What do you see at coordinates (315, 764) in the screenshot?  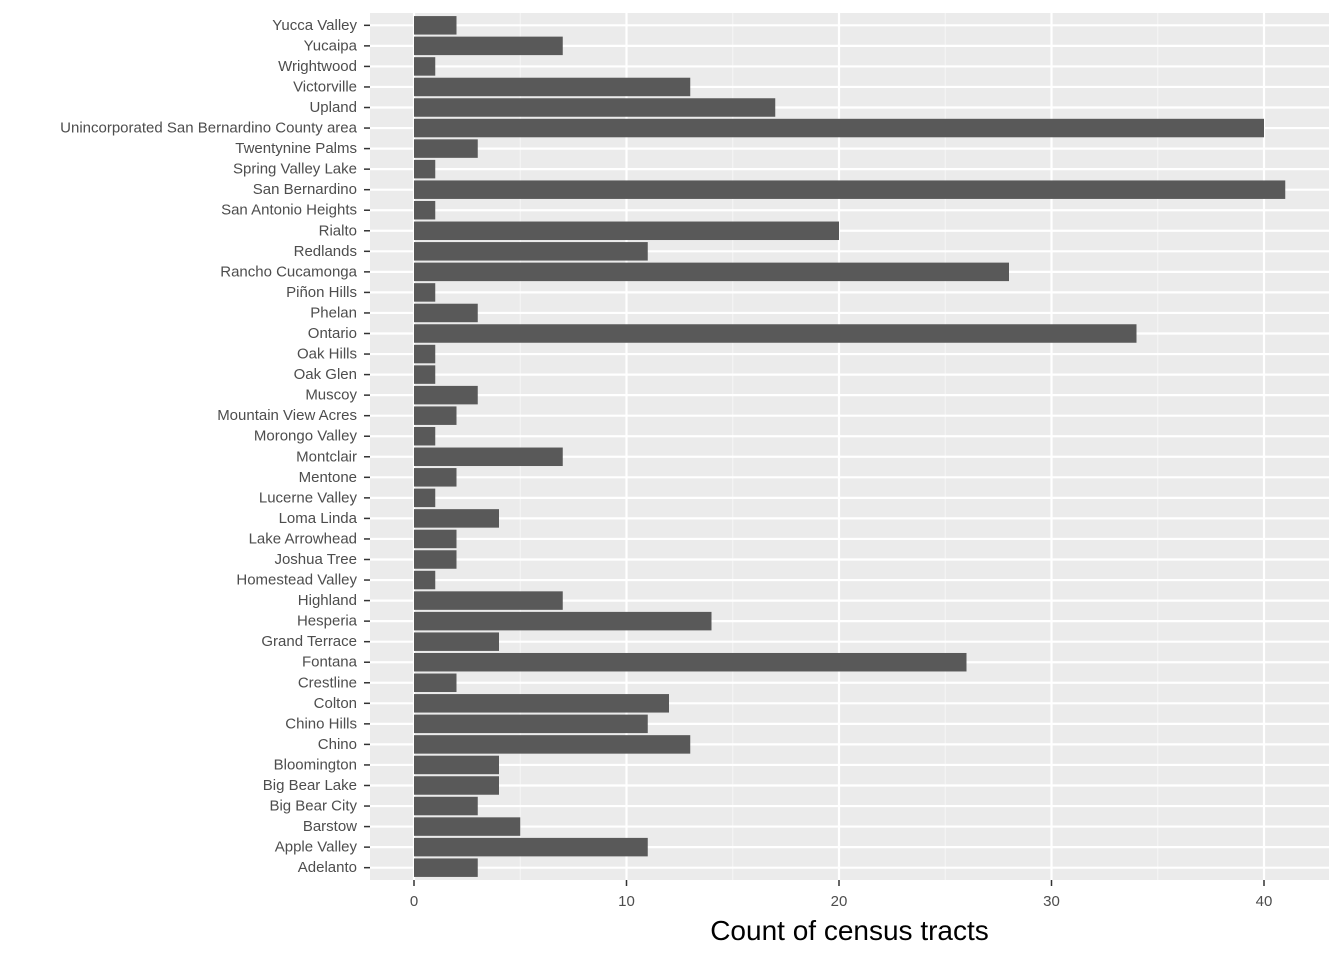 I see `y-tick-label: Bloomington` at bounding box center [315, 764].